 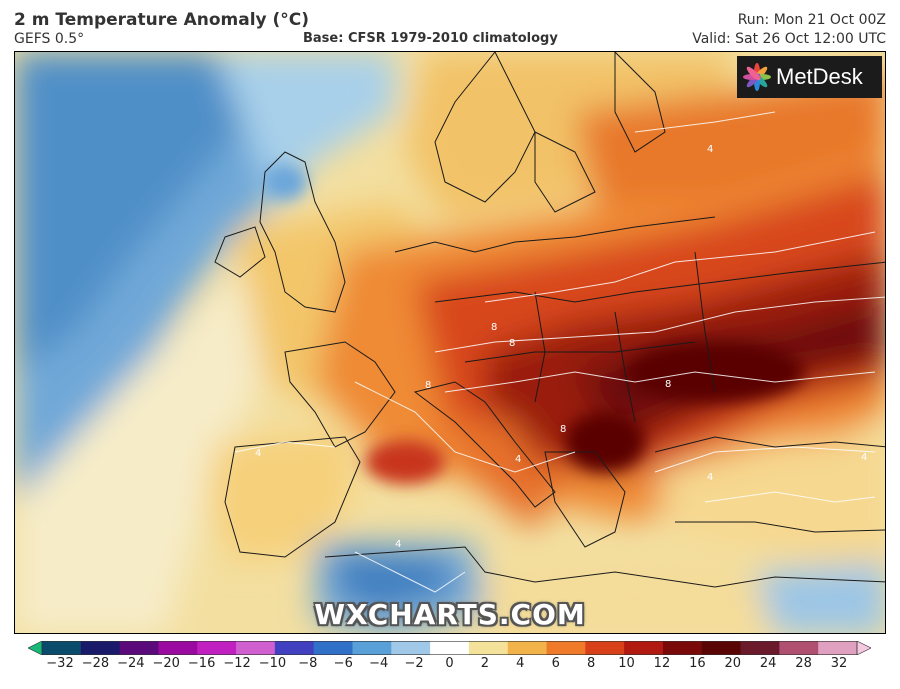 What do you see at coordinates (520, 663) in the screenshot?
I see `scale-tick-label: 4` at bounding box center [520, 663].